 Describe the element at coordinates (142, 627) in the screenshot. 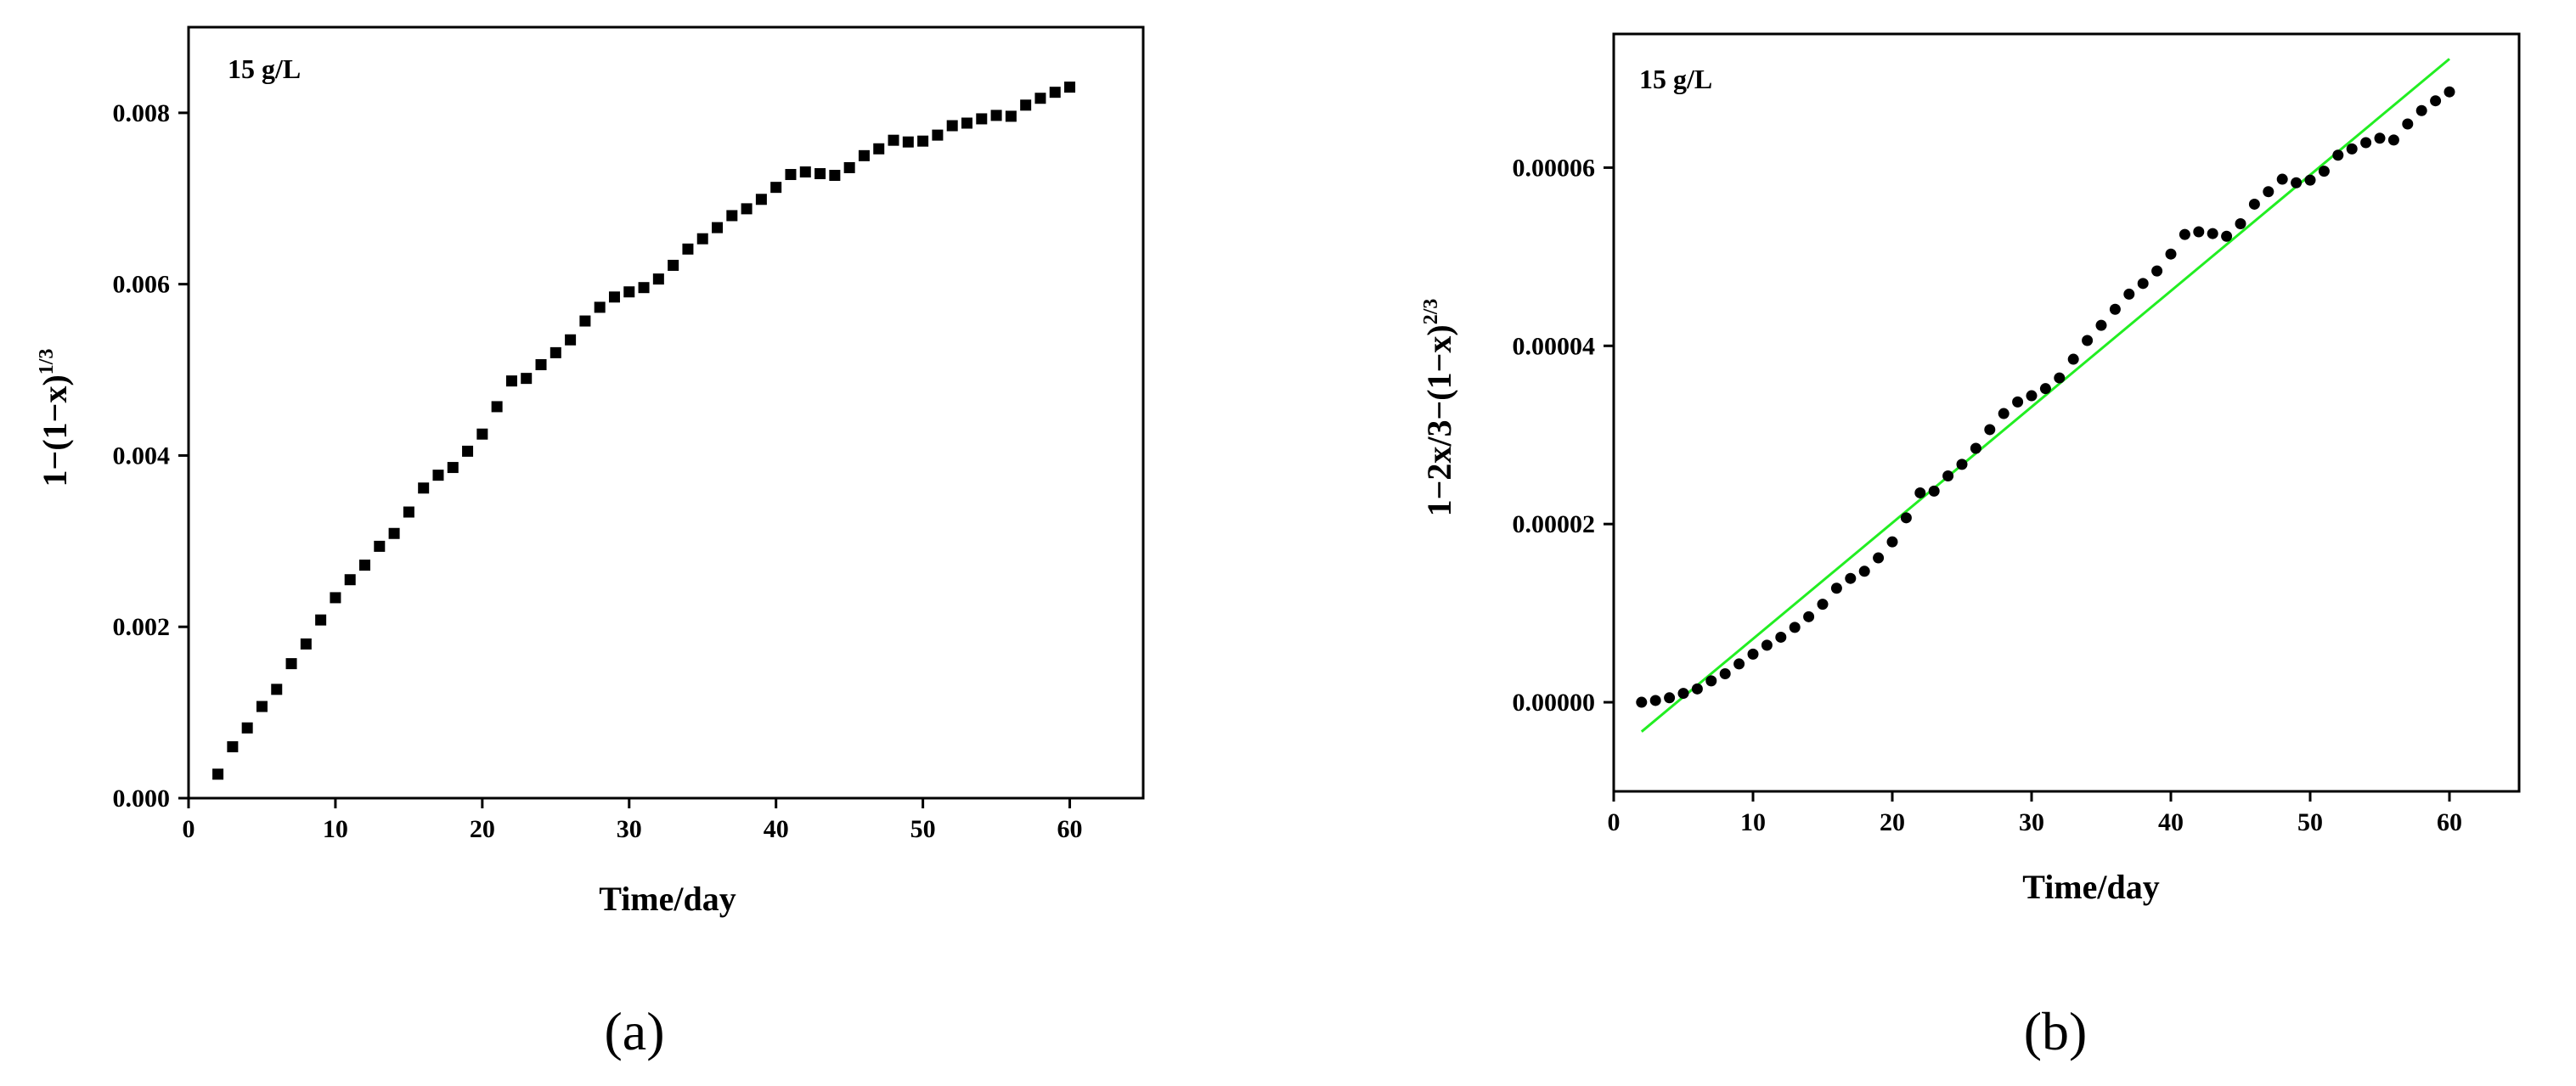

I see `panel-a-y-tick-label: 0.002` at that location.